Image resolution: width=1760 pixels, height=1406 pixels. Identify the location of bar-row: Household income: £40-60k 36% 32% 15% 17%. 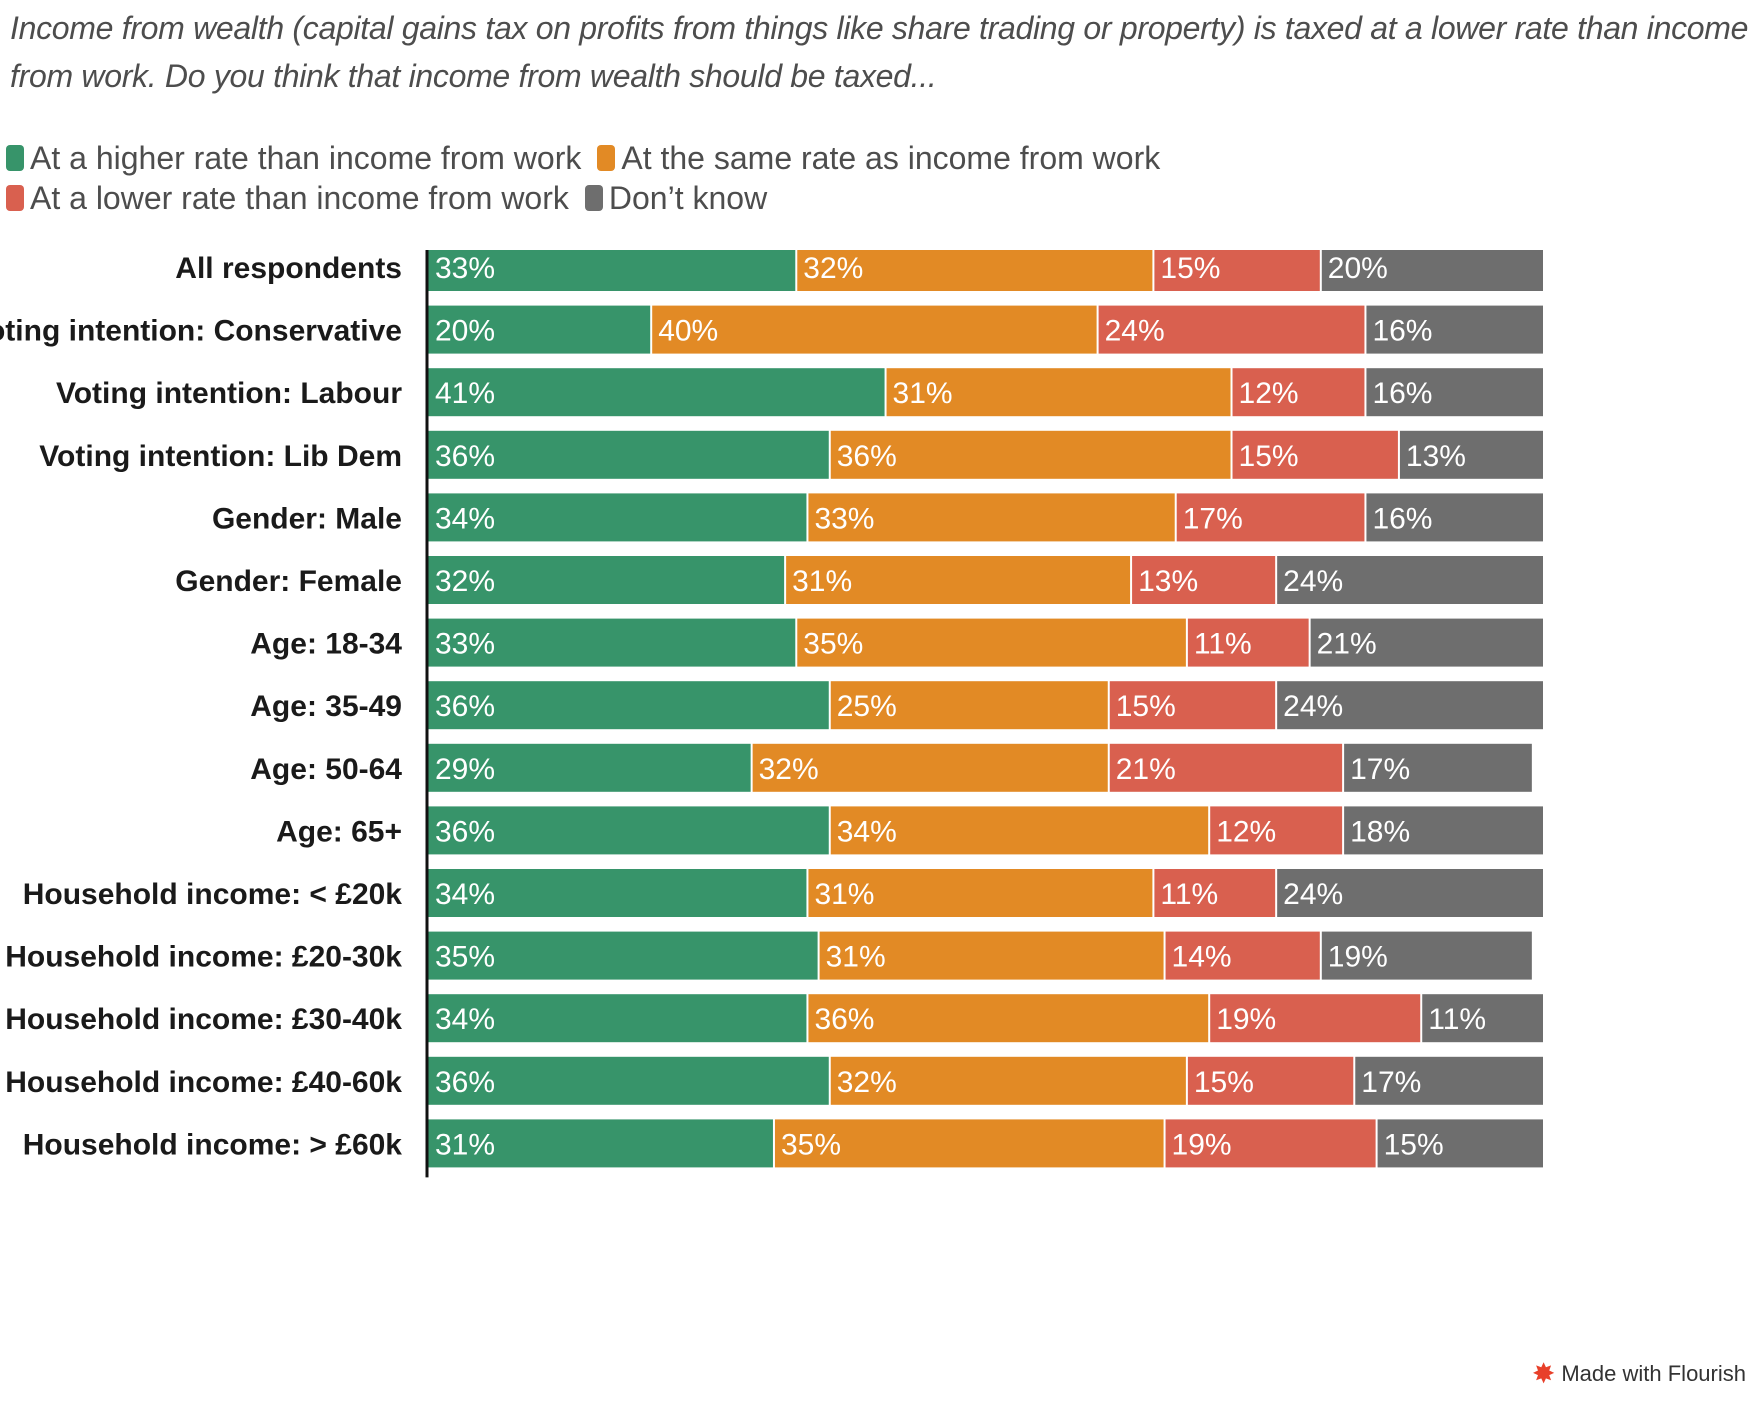
(774, 1080).